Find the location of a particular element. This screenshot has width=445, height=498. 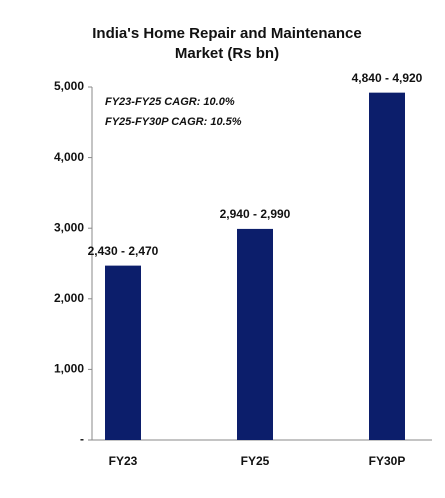

value-label: 2,430 - 2,470 is located at coordinates (123, 251).